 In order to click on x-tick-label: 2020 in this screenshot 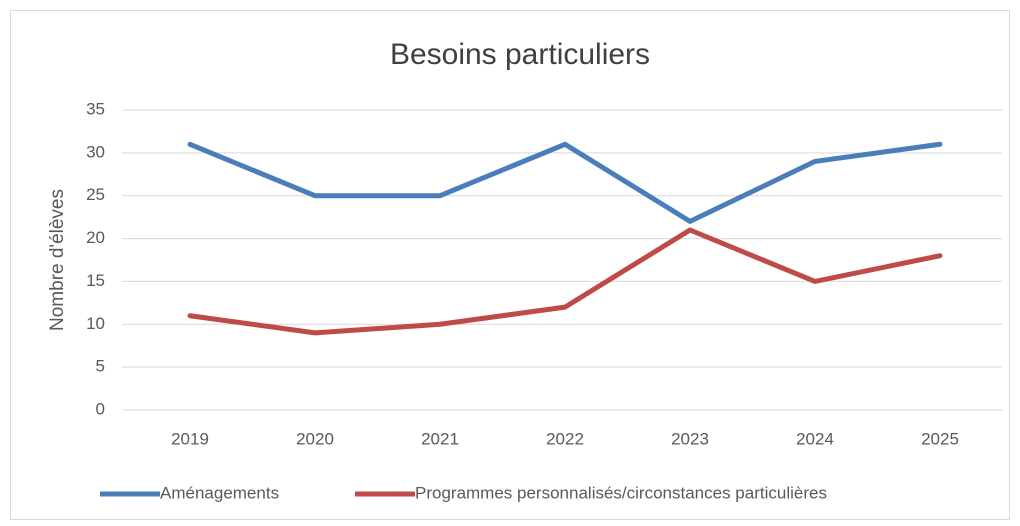, I will do `click(315, 438)`.